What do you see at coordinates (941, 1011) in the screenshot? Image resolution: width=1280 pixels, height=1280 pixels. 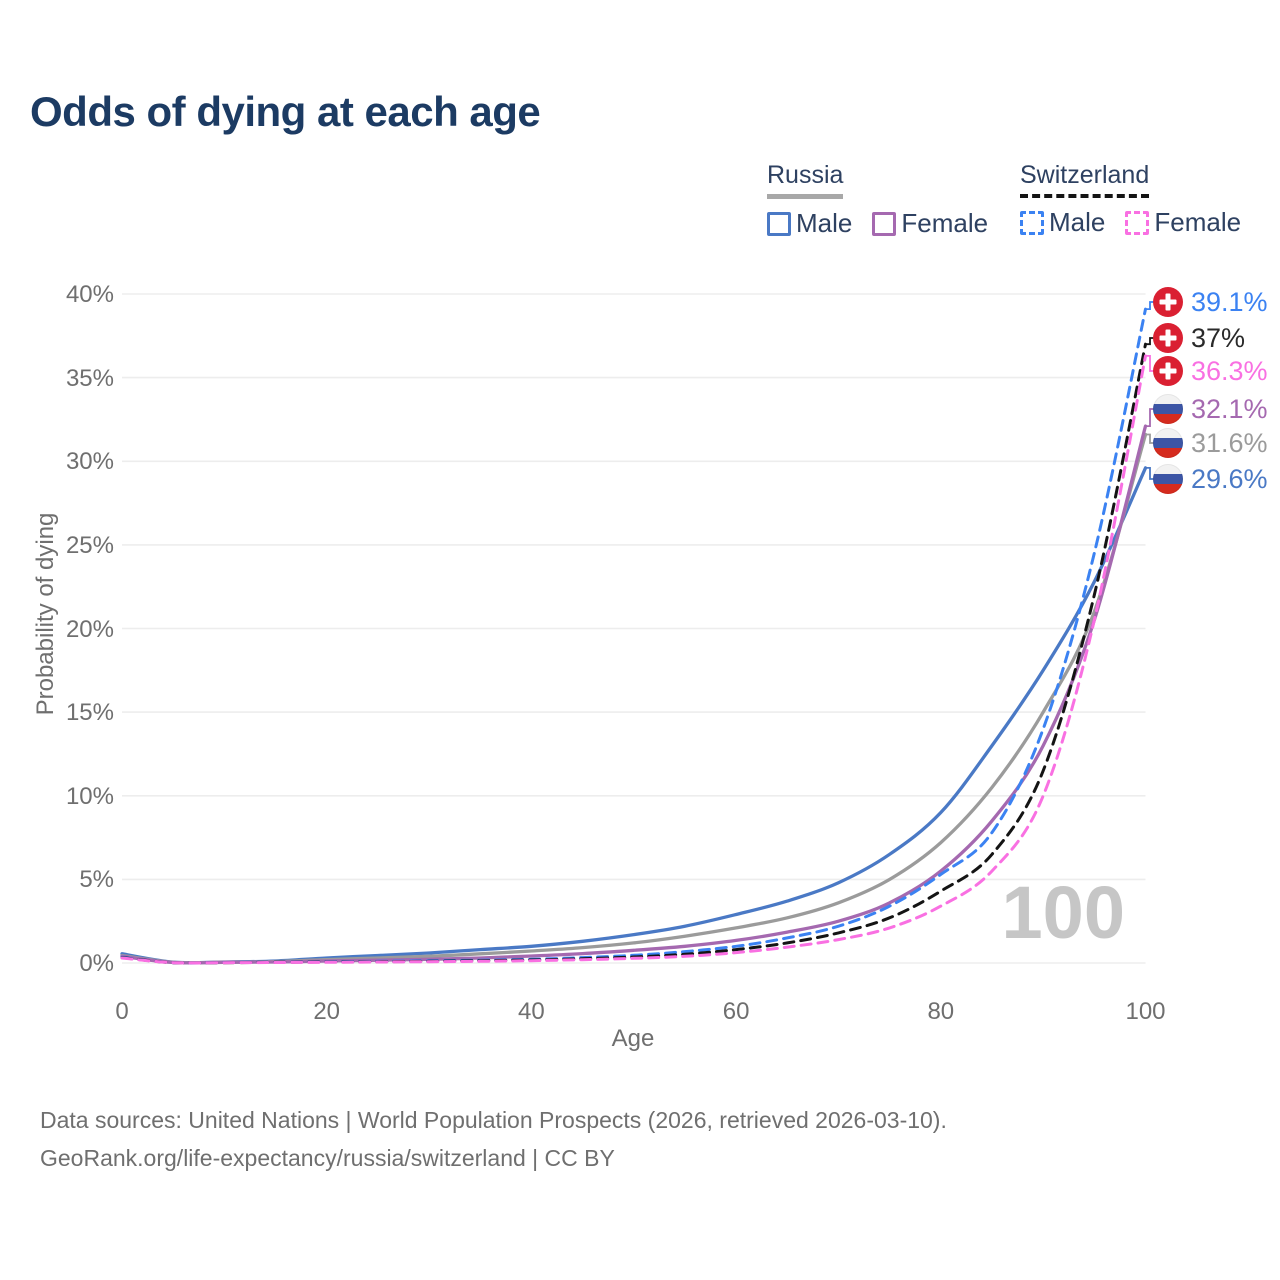 I see `x-tick-label: 80` at bounding box center [941, 1011].